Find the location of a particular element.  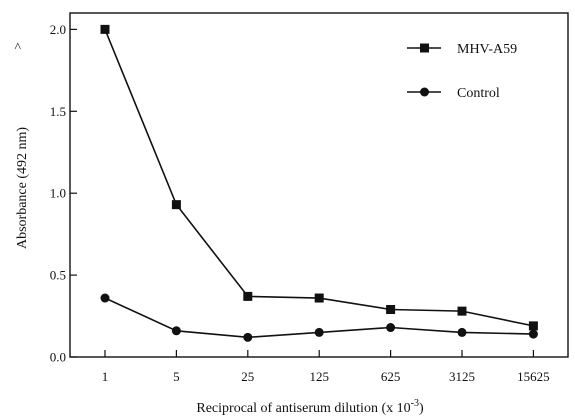

legend-label: Control is located at coordinates (478, 93).